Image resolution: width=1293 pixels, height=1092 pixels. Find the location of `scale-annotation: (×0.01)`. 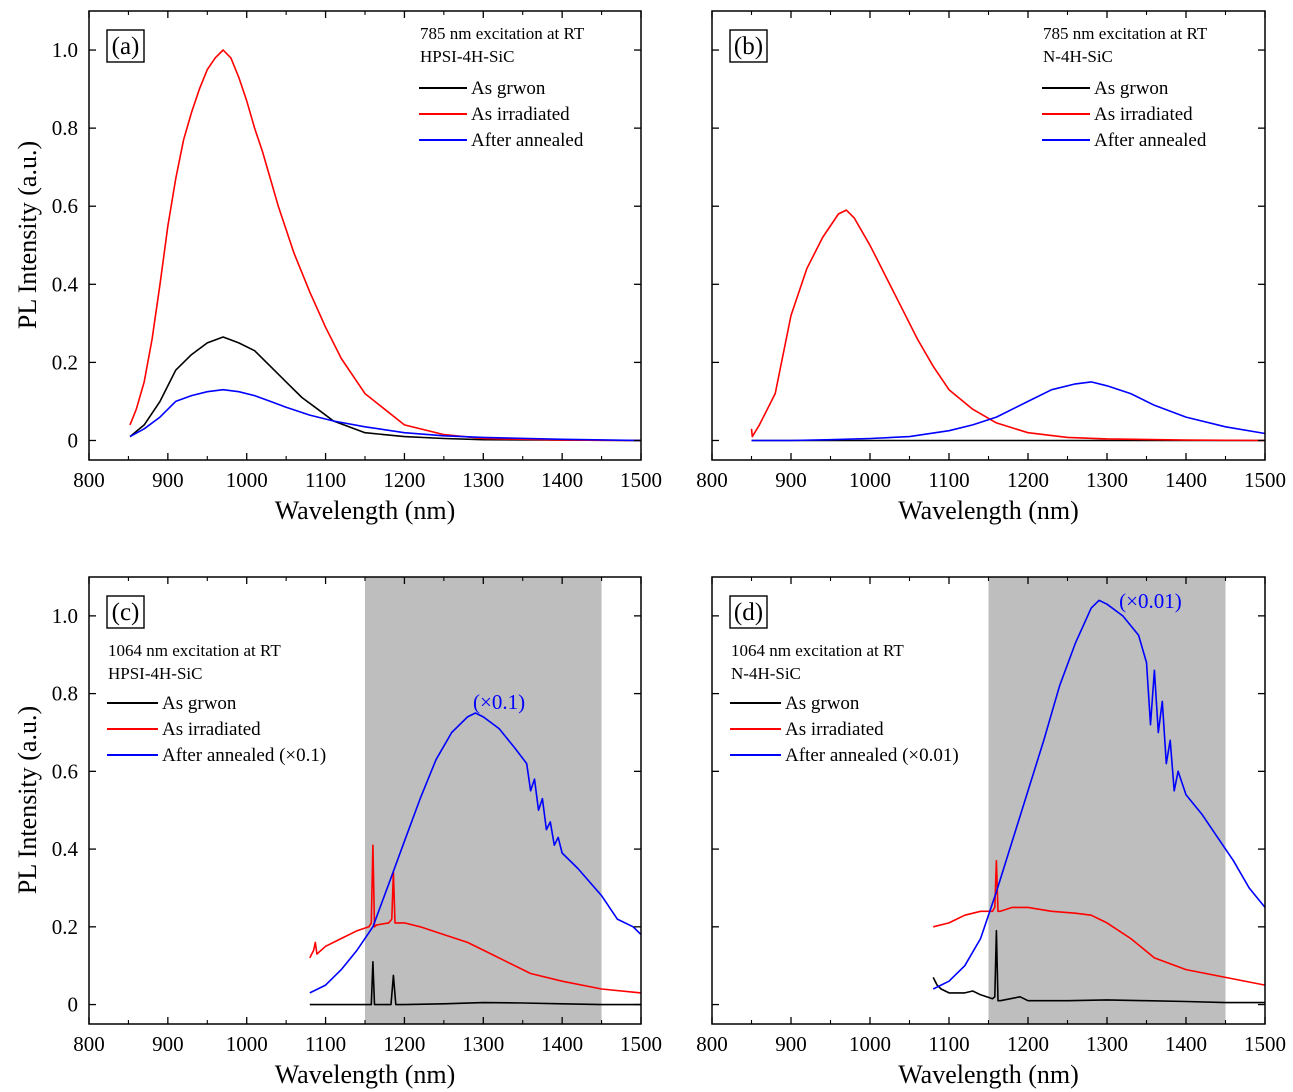

scale-annotation: (×0.01) is located at coordinates (1150, 601).